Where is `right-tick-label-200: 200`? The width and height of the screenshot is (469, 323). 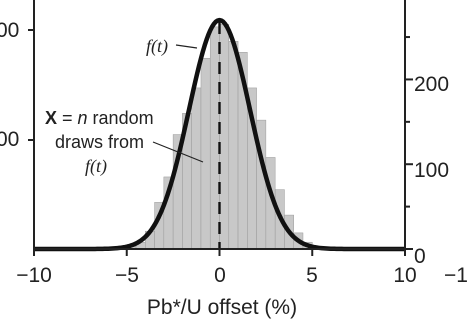 right-tick-label-200: 200 is located at coordinates (431, 84).